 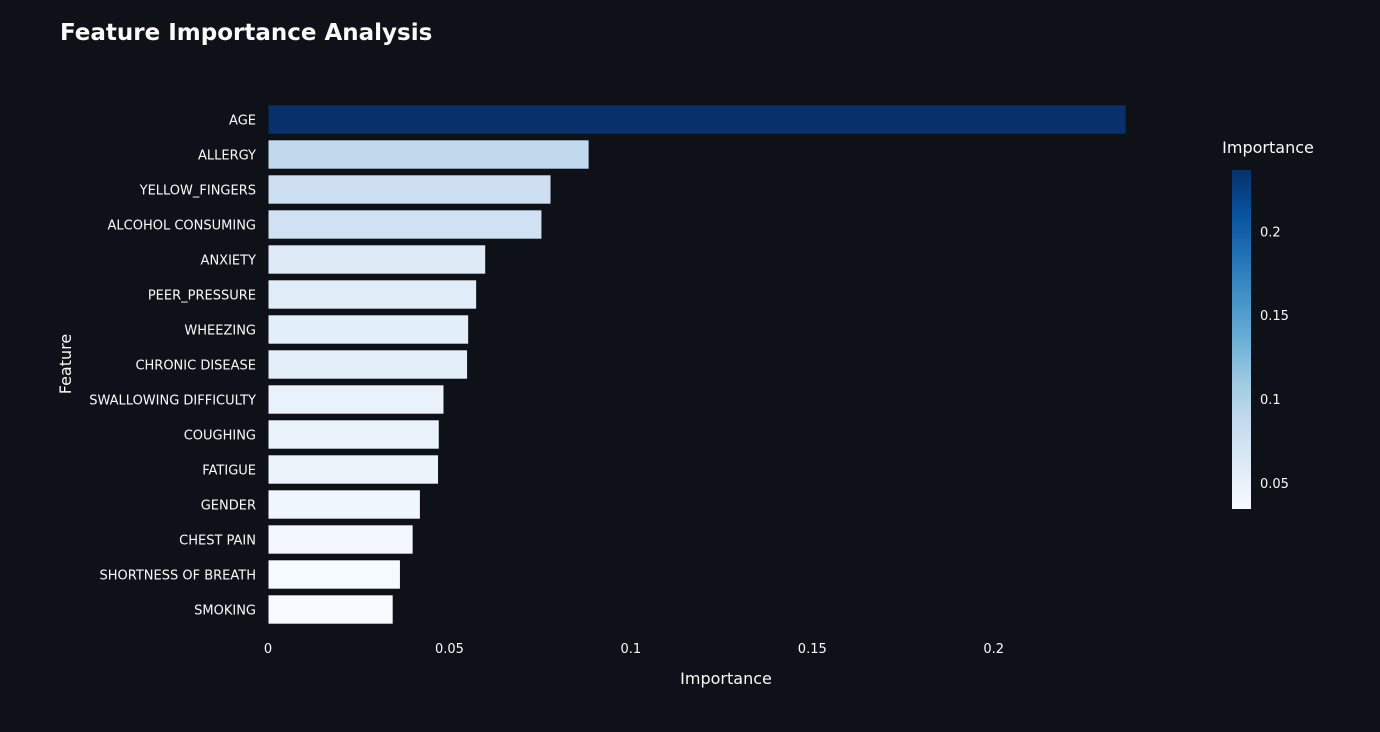 I want to click on y-tick-label: SHORTNESS OF BREATH, so click(x=178, y=576).